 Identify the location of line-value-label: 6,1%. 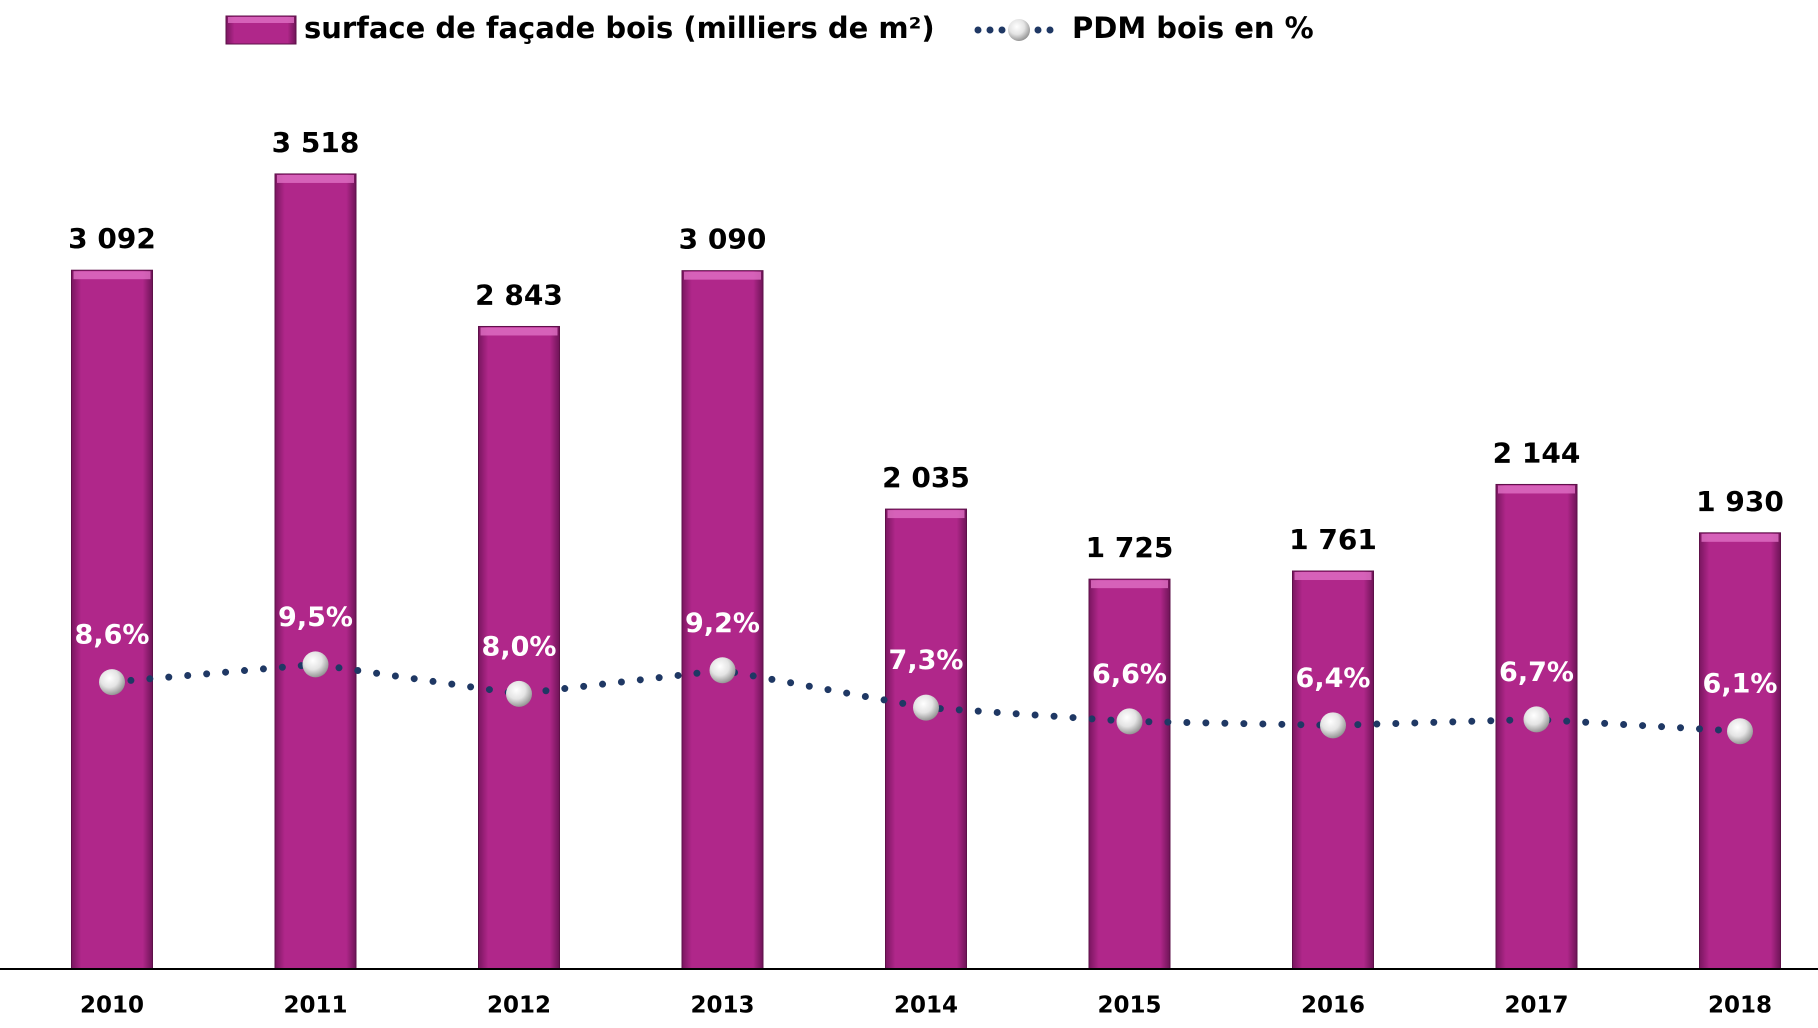
(1740, 684).